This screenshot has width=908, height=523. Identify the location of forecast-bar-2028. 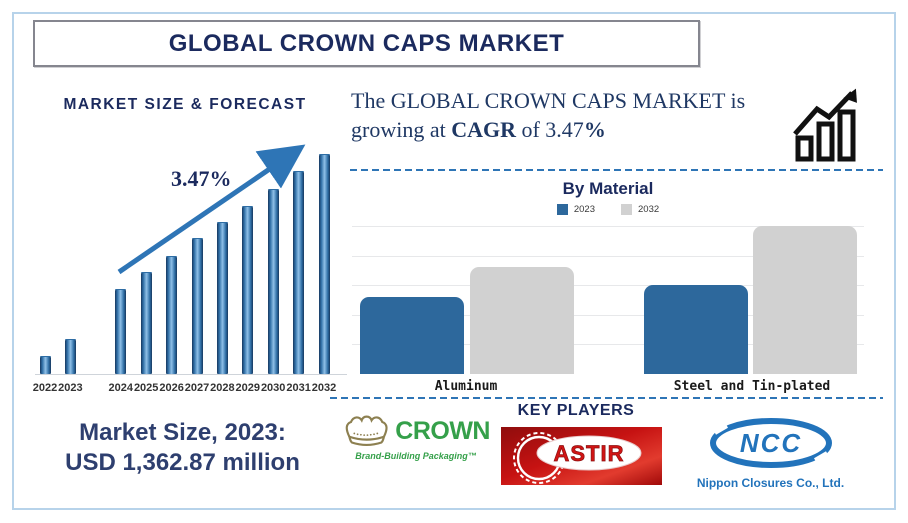
(222, 298).